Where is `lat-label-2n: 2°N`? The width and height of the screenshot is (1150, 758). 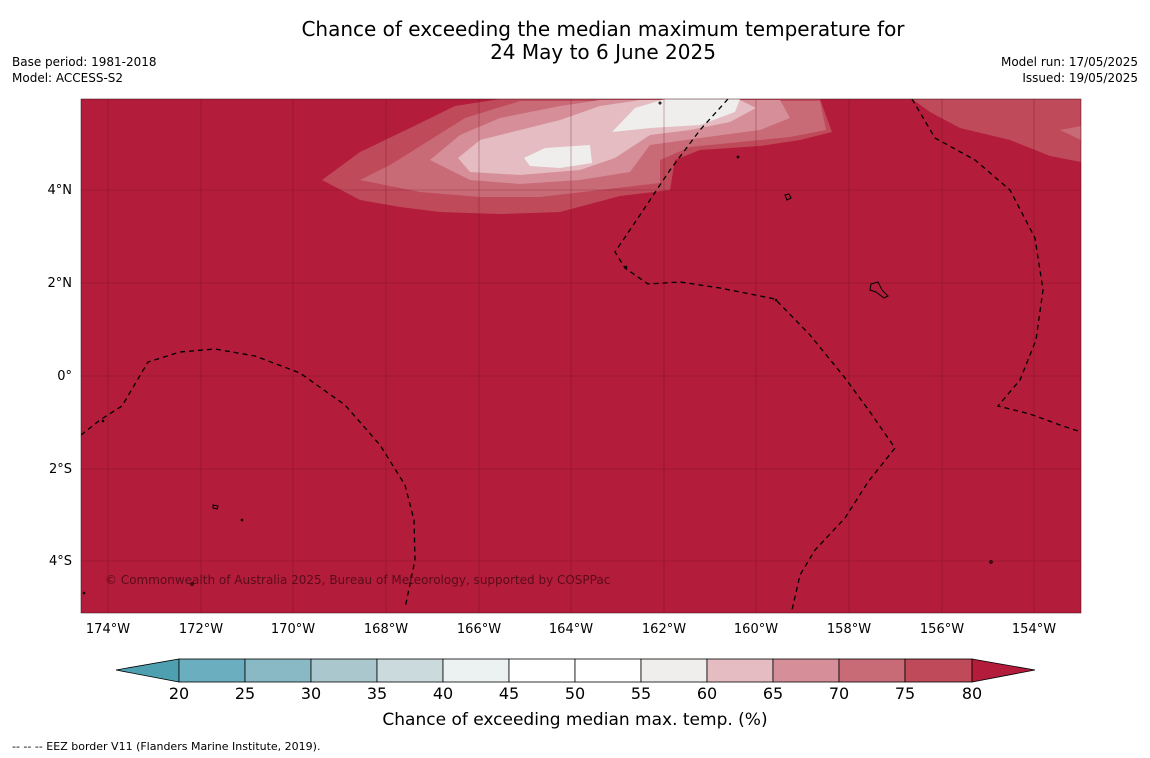 lat-label-2n: 2°N is located at coordinates (60, 283).